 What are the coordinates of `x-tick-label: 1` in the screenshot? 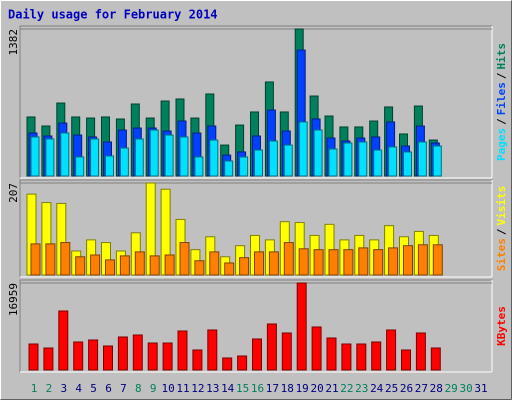 It's located at (34, 388).